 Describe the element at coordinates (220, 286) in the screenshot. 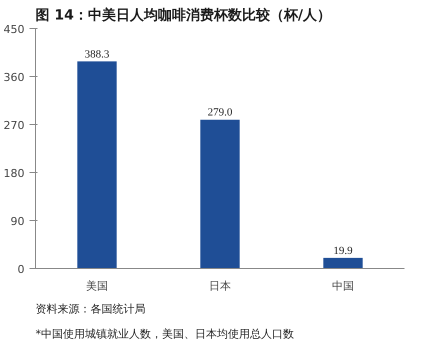

I see `x-tick-label: 日本` at that location.